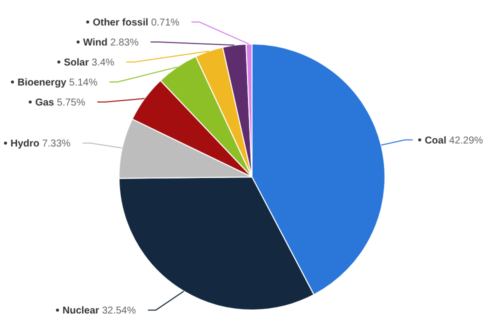 The height and width of the screenshot is (331, 500). Describe the element at coordinates (117, 311) in the screenshot. I see `data-label: 32.54%` at that location.